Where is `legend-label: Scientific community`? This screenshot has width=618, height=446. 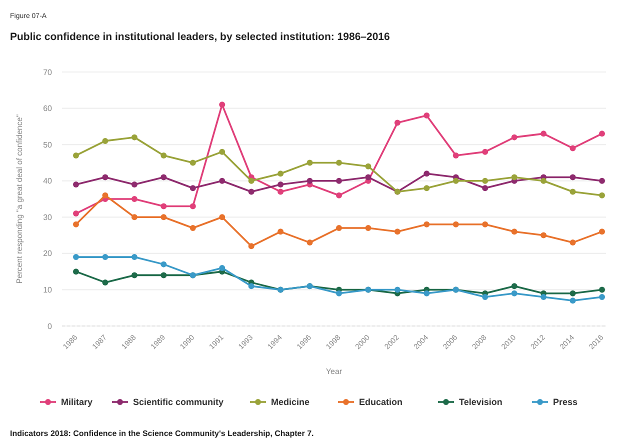
legend-label: Scientific community is located at coordinates (178, 402).